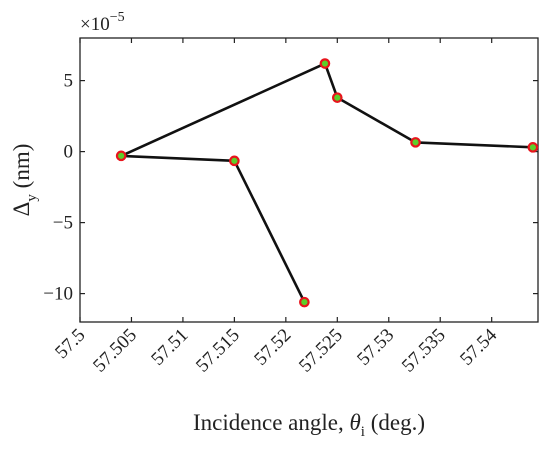 The image size is (550, 450). I want to click on x-tick-label: 57.525, so click(321, 351).